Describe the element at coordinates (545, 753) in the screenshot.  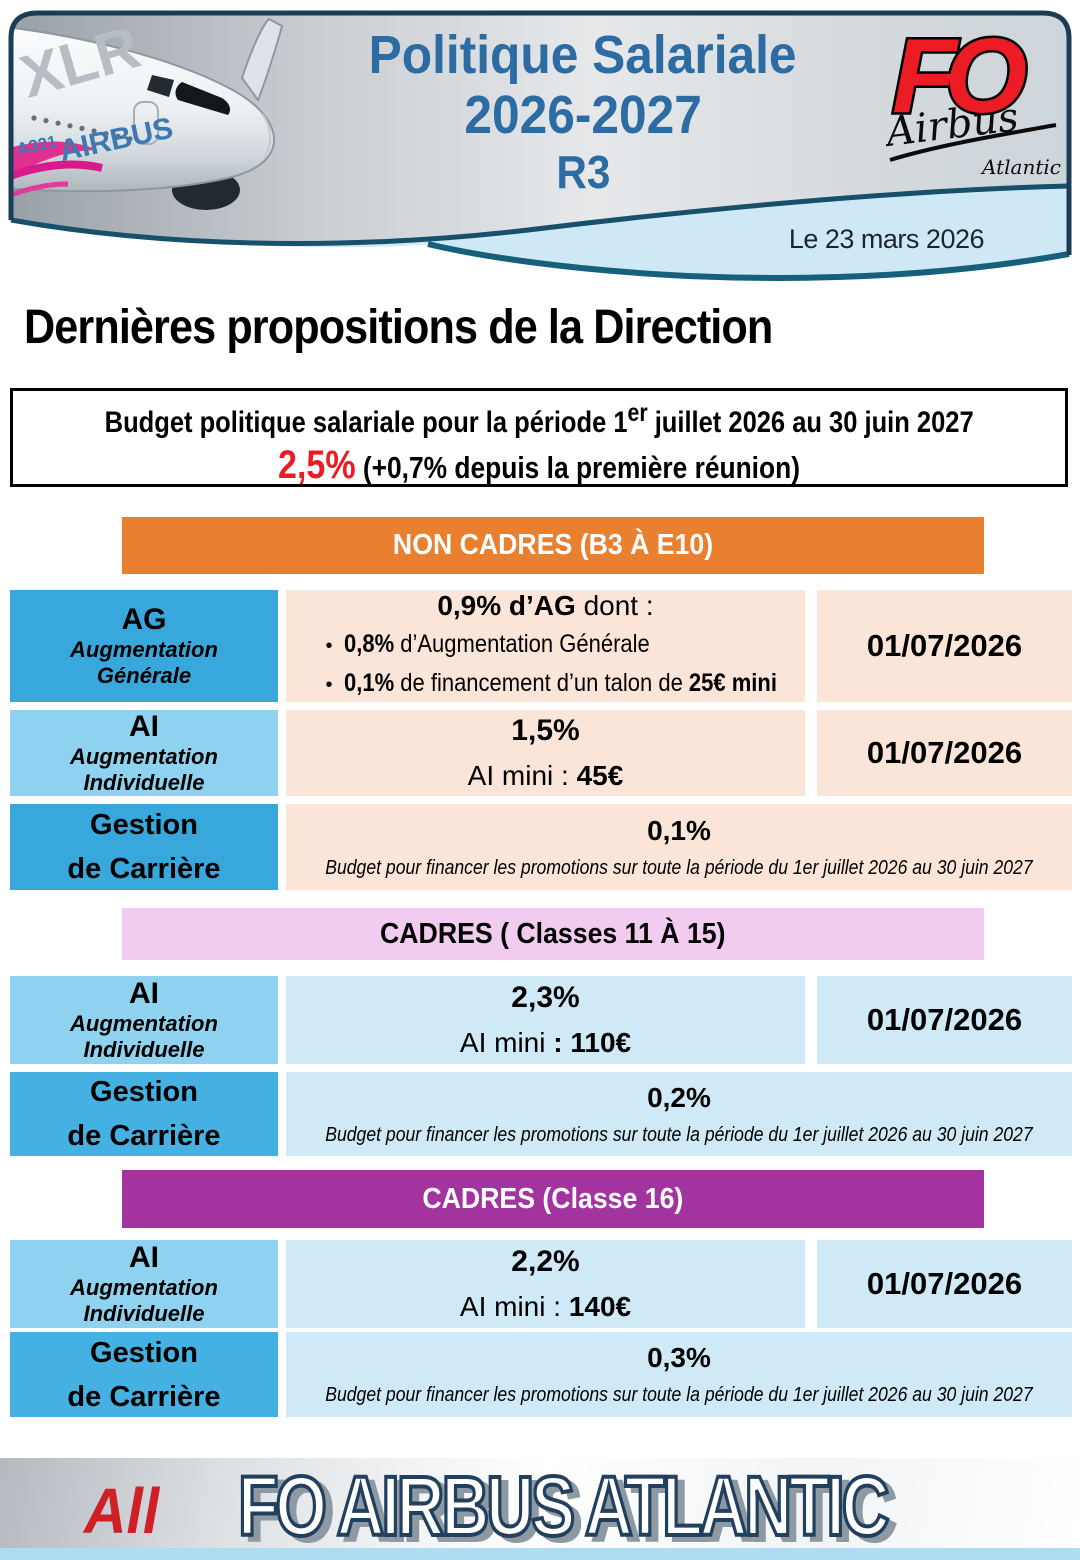
I see `cell-ai-content: 1,5% AI mini : 45€` at that location.